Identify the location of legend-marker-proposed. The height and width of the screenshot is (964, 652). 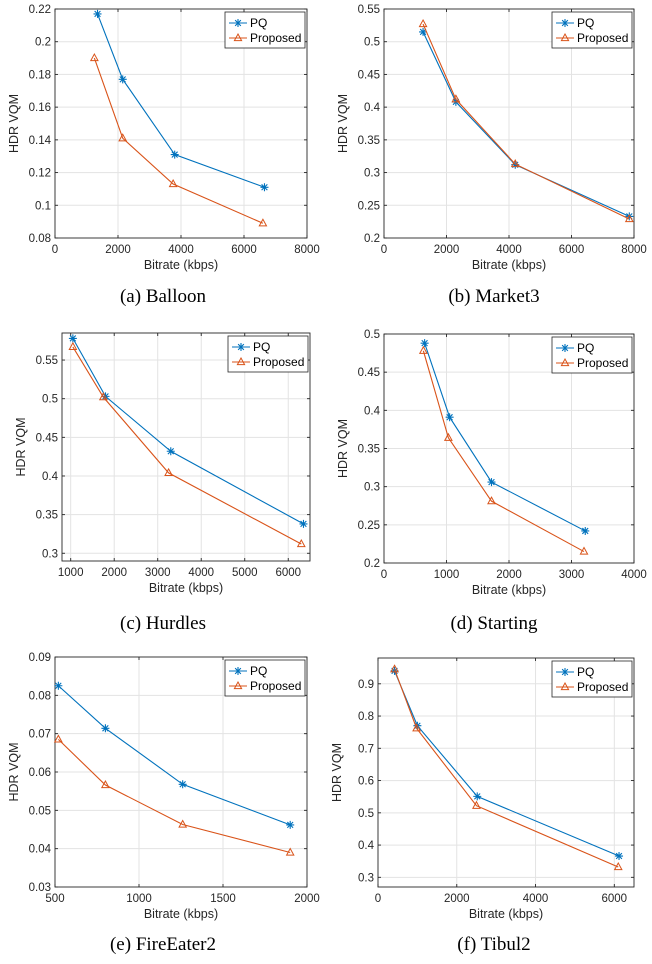
(238, 685).